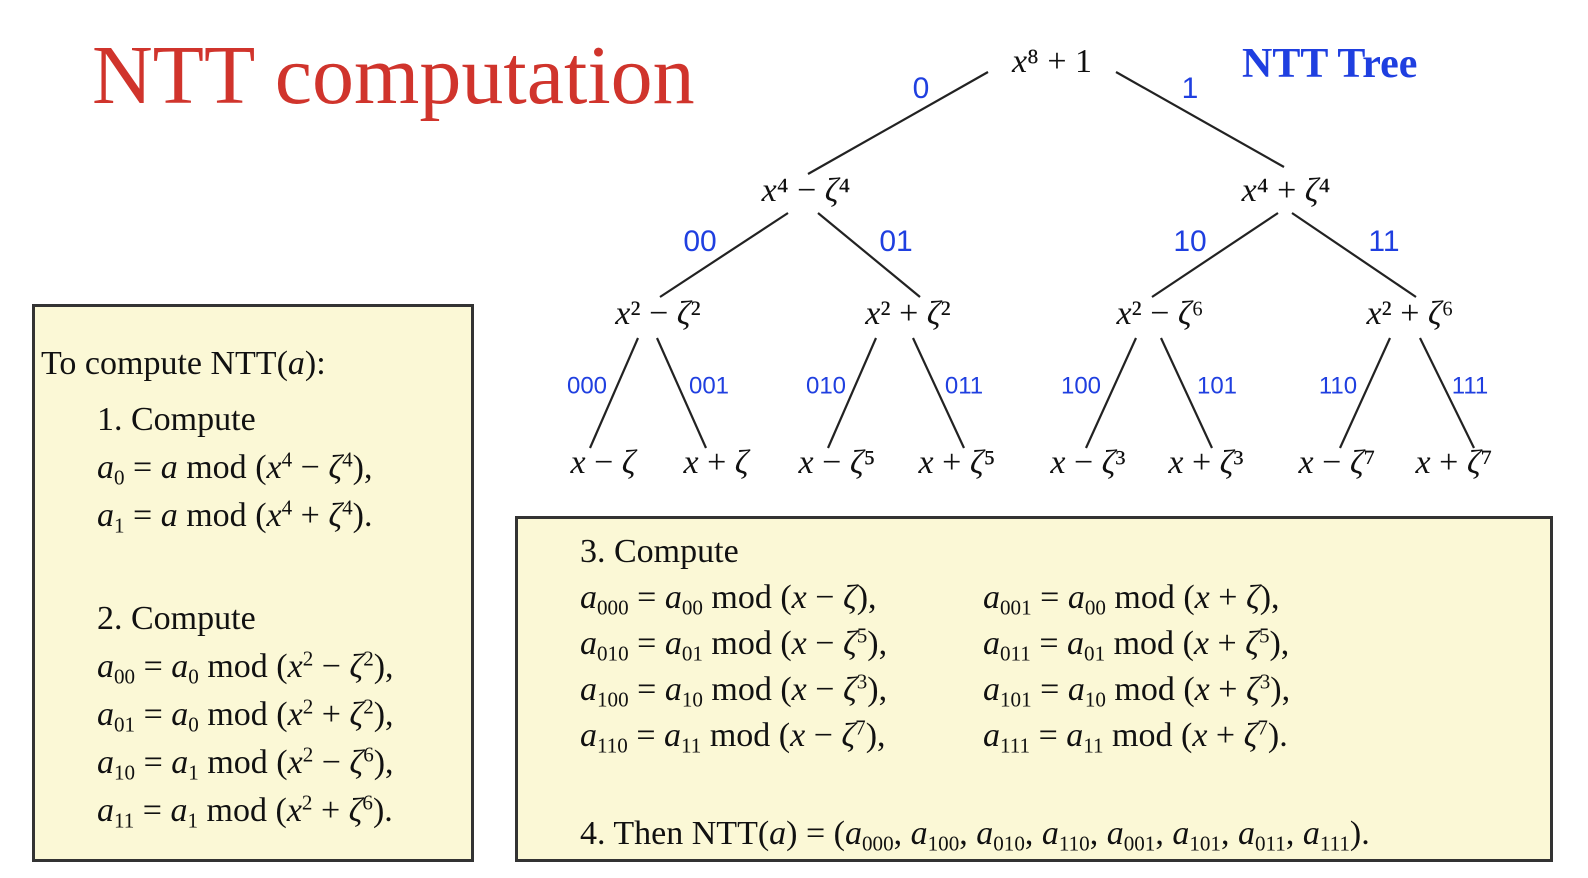 This screenshot has width=1588, height=878. I want to click on step3-left-2: a010 = a01 mod (x − ζ5),, so click(734, 644).